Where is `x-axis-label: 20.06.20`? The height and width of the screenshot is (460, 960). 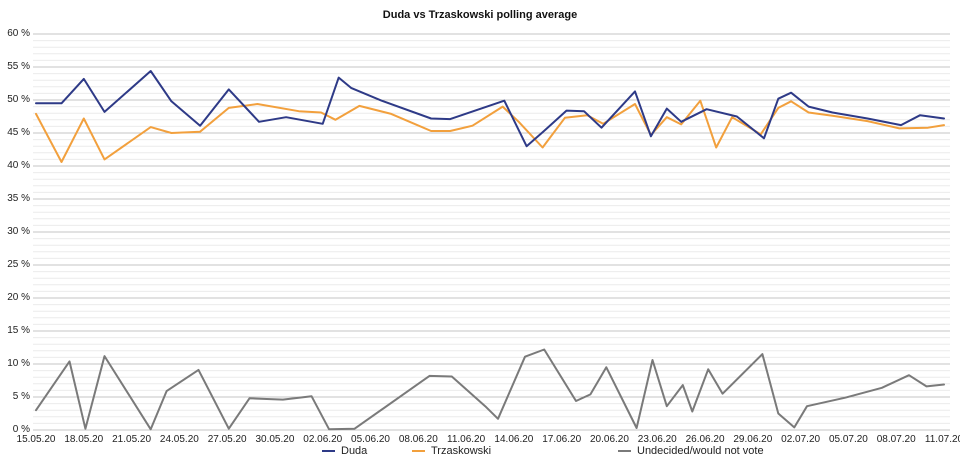 x-axis-label: 20.06.20 is located at coordinates (609, 439).